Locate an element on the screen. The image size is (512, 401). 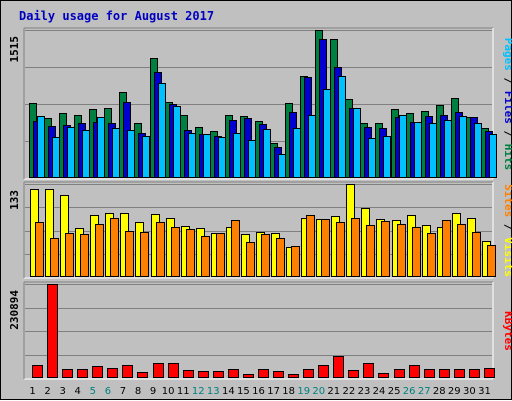
x-tick-label: 13 is located at coordinates (213, 391).